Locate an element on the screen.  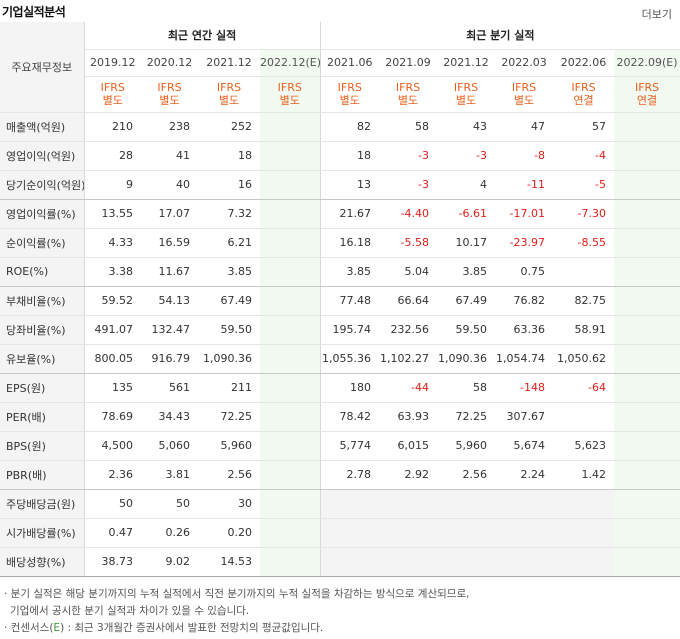
table-row: 배당성향(%) 38.73 9.02 14.53 is located at coordinates (340, 562).